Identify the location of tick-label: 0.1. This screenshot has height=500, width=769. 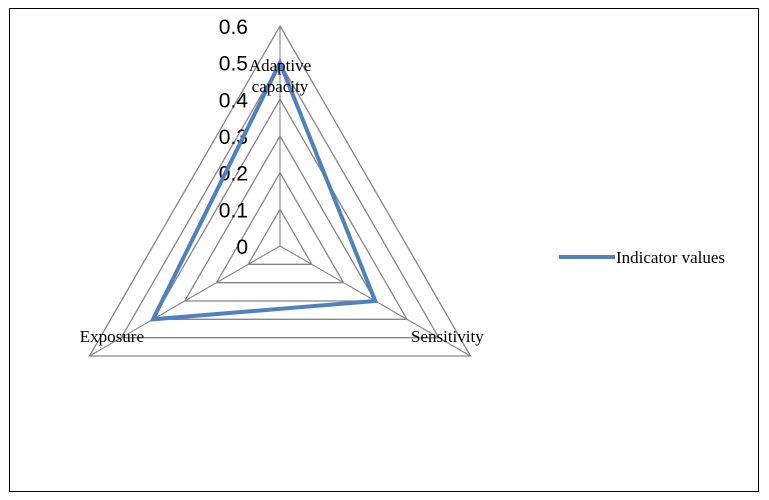
(233, 210).